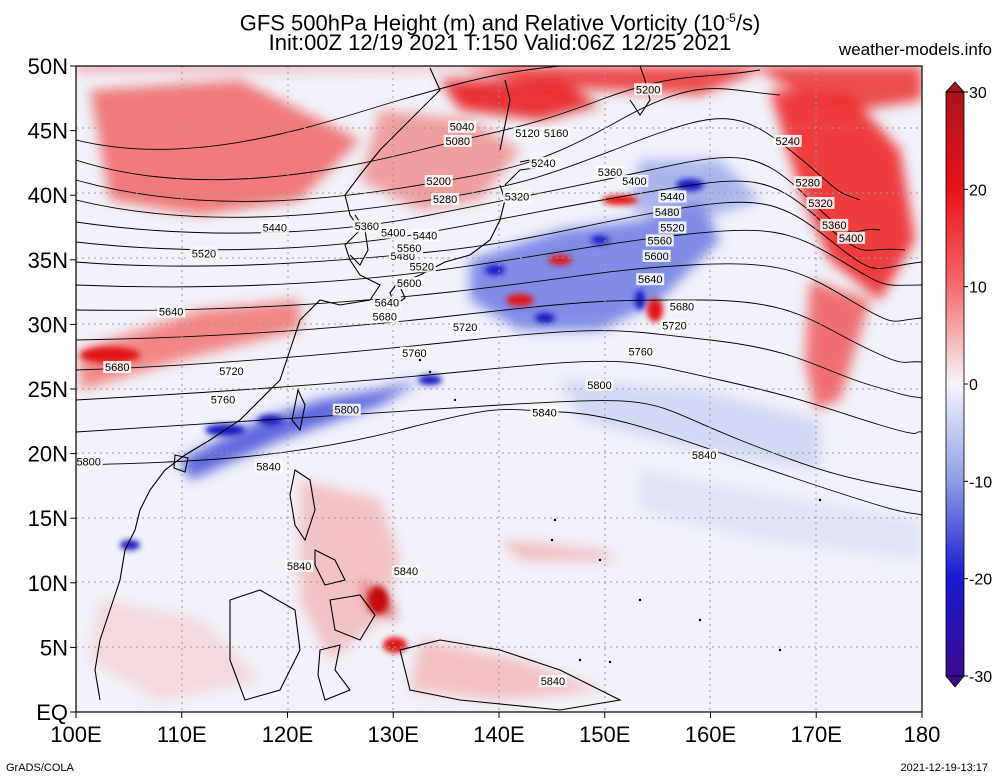 The width and height of the screenshot is (1000, 779). I want to click on lat-label: EQ, so click(52, 712).